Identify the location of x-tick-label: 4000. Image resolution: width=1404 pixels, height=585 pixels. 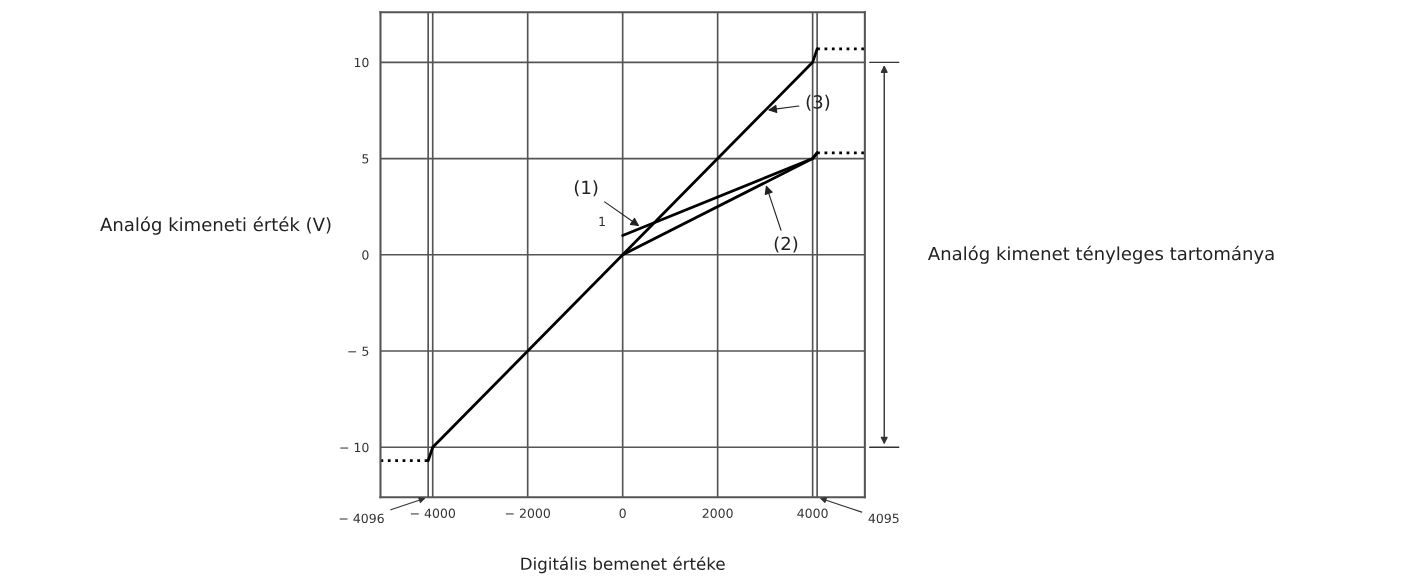
(812, 513).